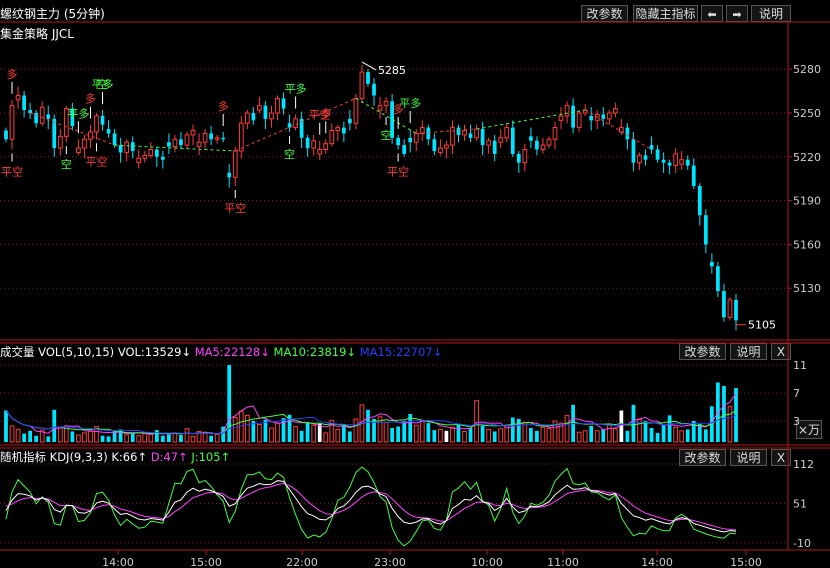  What do you see at coordinates (796, 393) in the screenshot?
I see `volume-tick-label: 7` at bounding box center [796, 393].